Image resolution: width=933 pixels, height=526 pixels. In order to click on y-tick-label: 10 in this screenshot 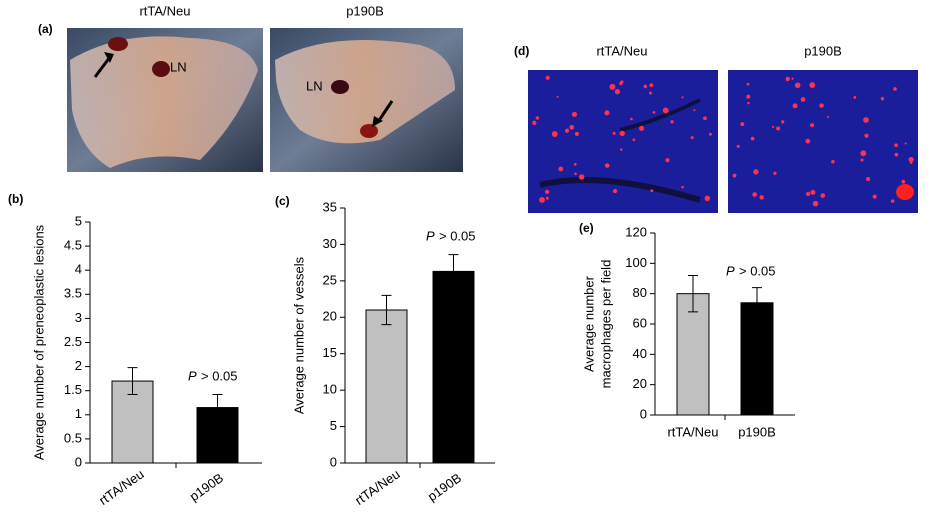, I will do `click(330, 389)`.